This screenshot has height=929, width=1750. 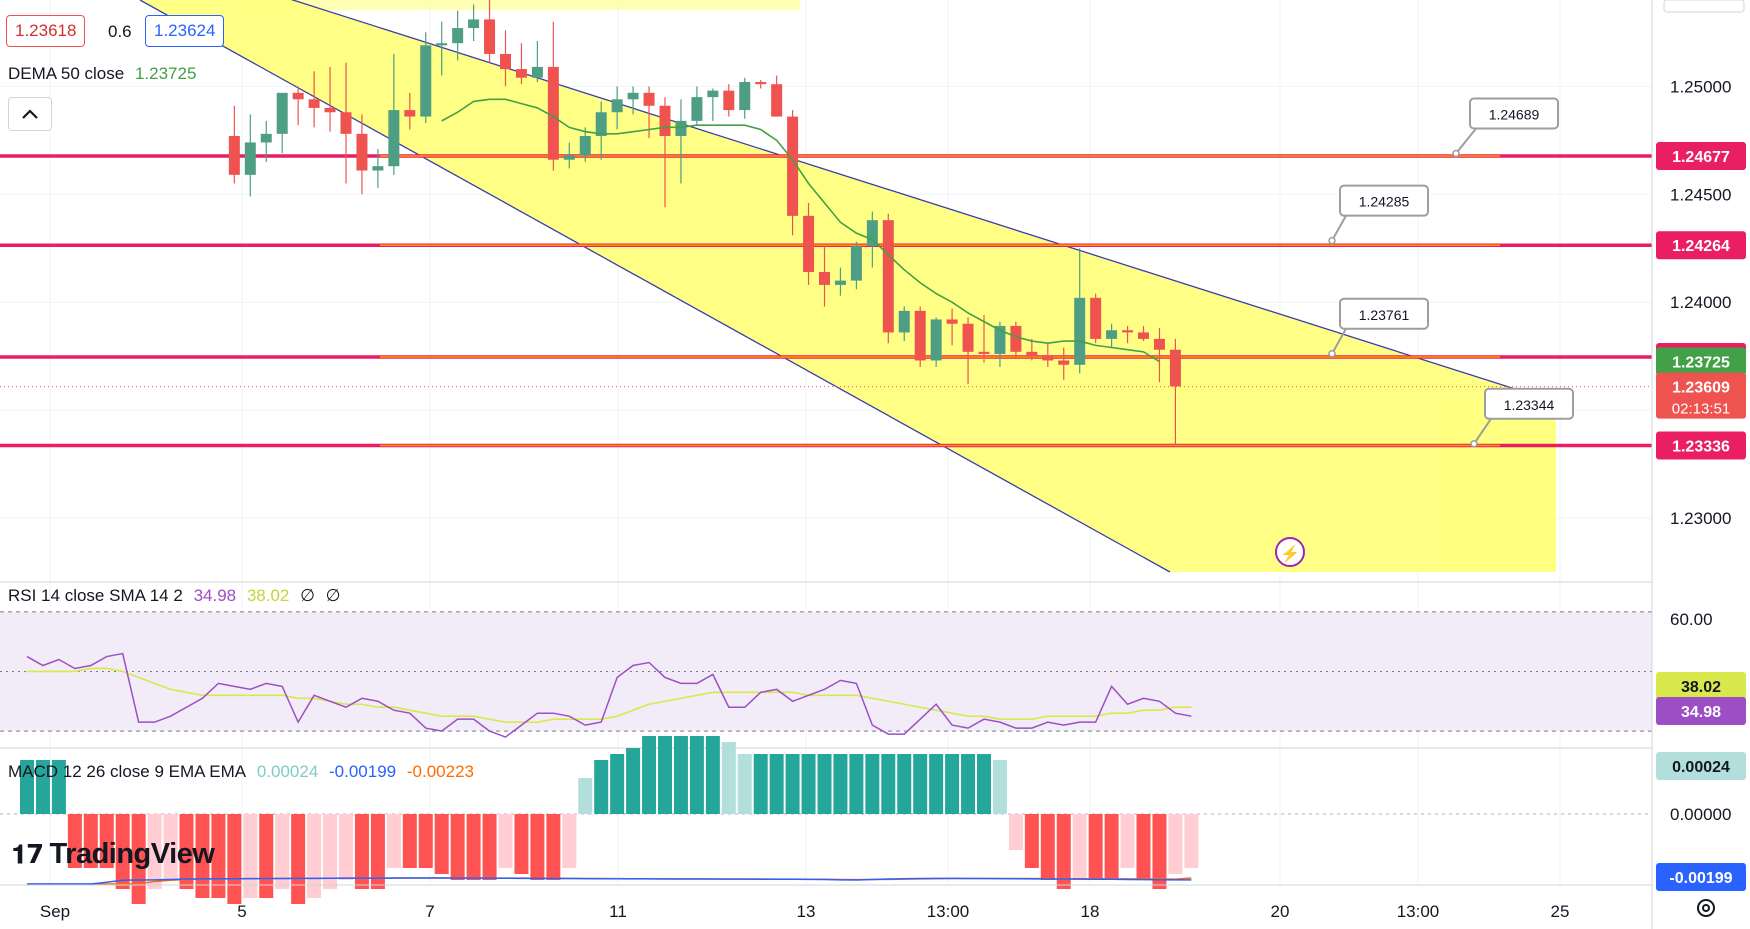 I want to click on rsi-line, so click(x=609, y=695).